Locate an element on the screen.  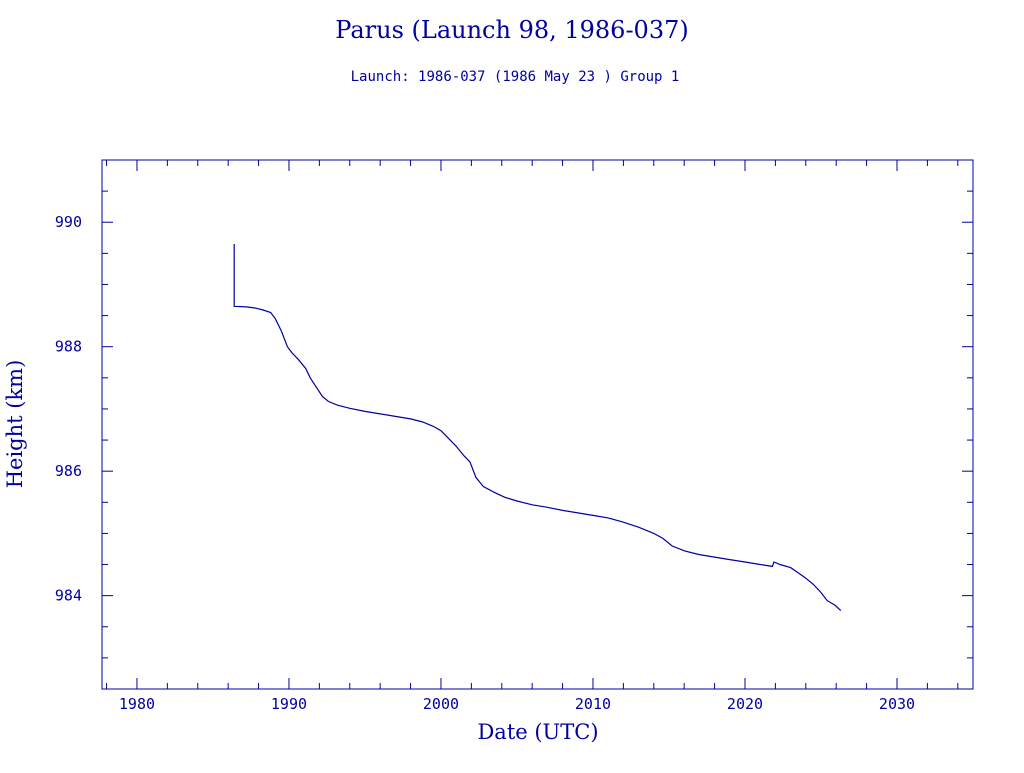
x-tick-label: 2010 is located at coordinates (593, 704).